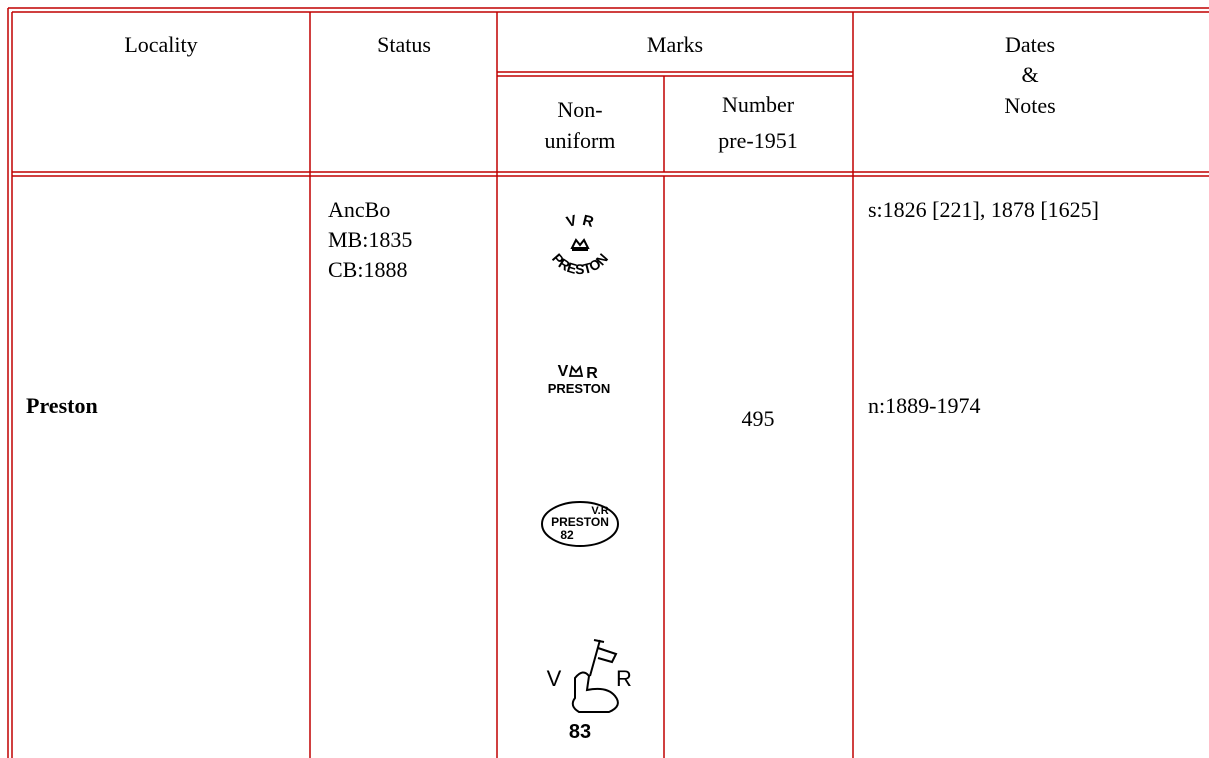 The width and height of the screenshot is (1209, 758). Describe the element at coordinates (359, 209) in the screenshot. I see `status: AncBo` at that location.